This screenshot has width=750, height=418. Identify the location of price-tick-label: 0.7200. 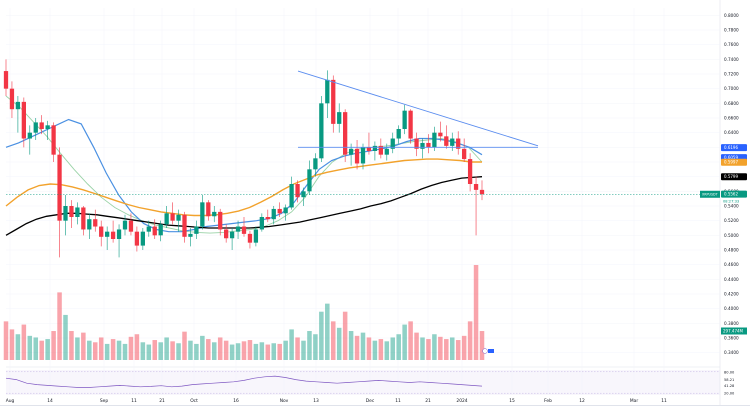
(731, 74).